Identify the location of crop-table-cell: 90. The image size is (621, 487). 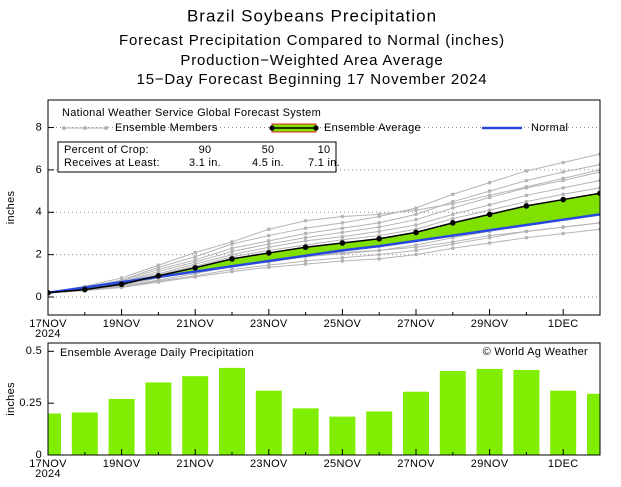
(205, 150).